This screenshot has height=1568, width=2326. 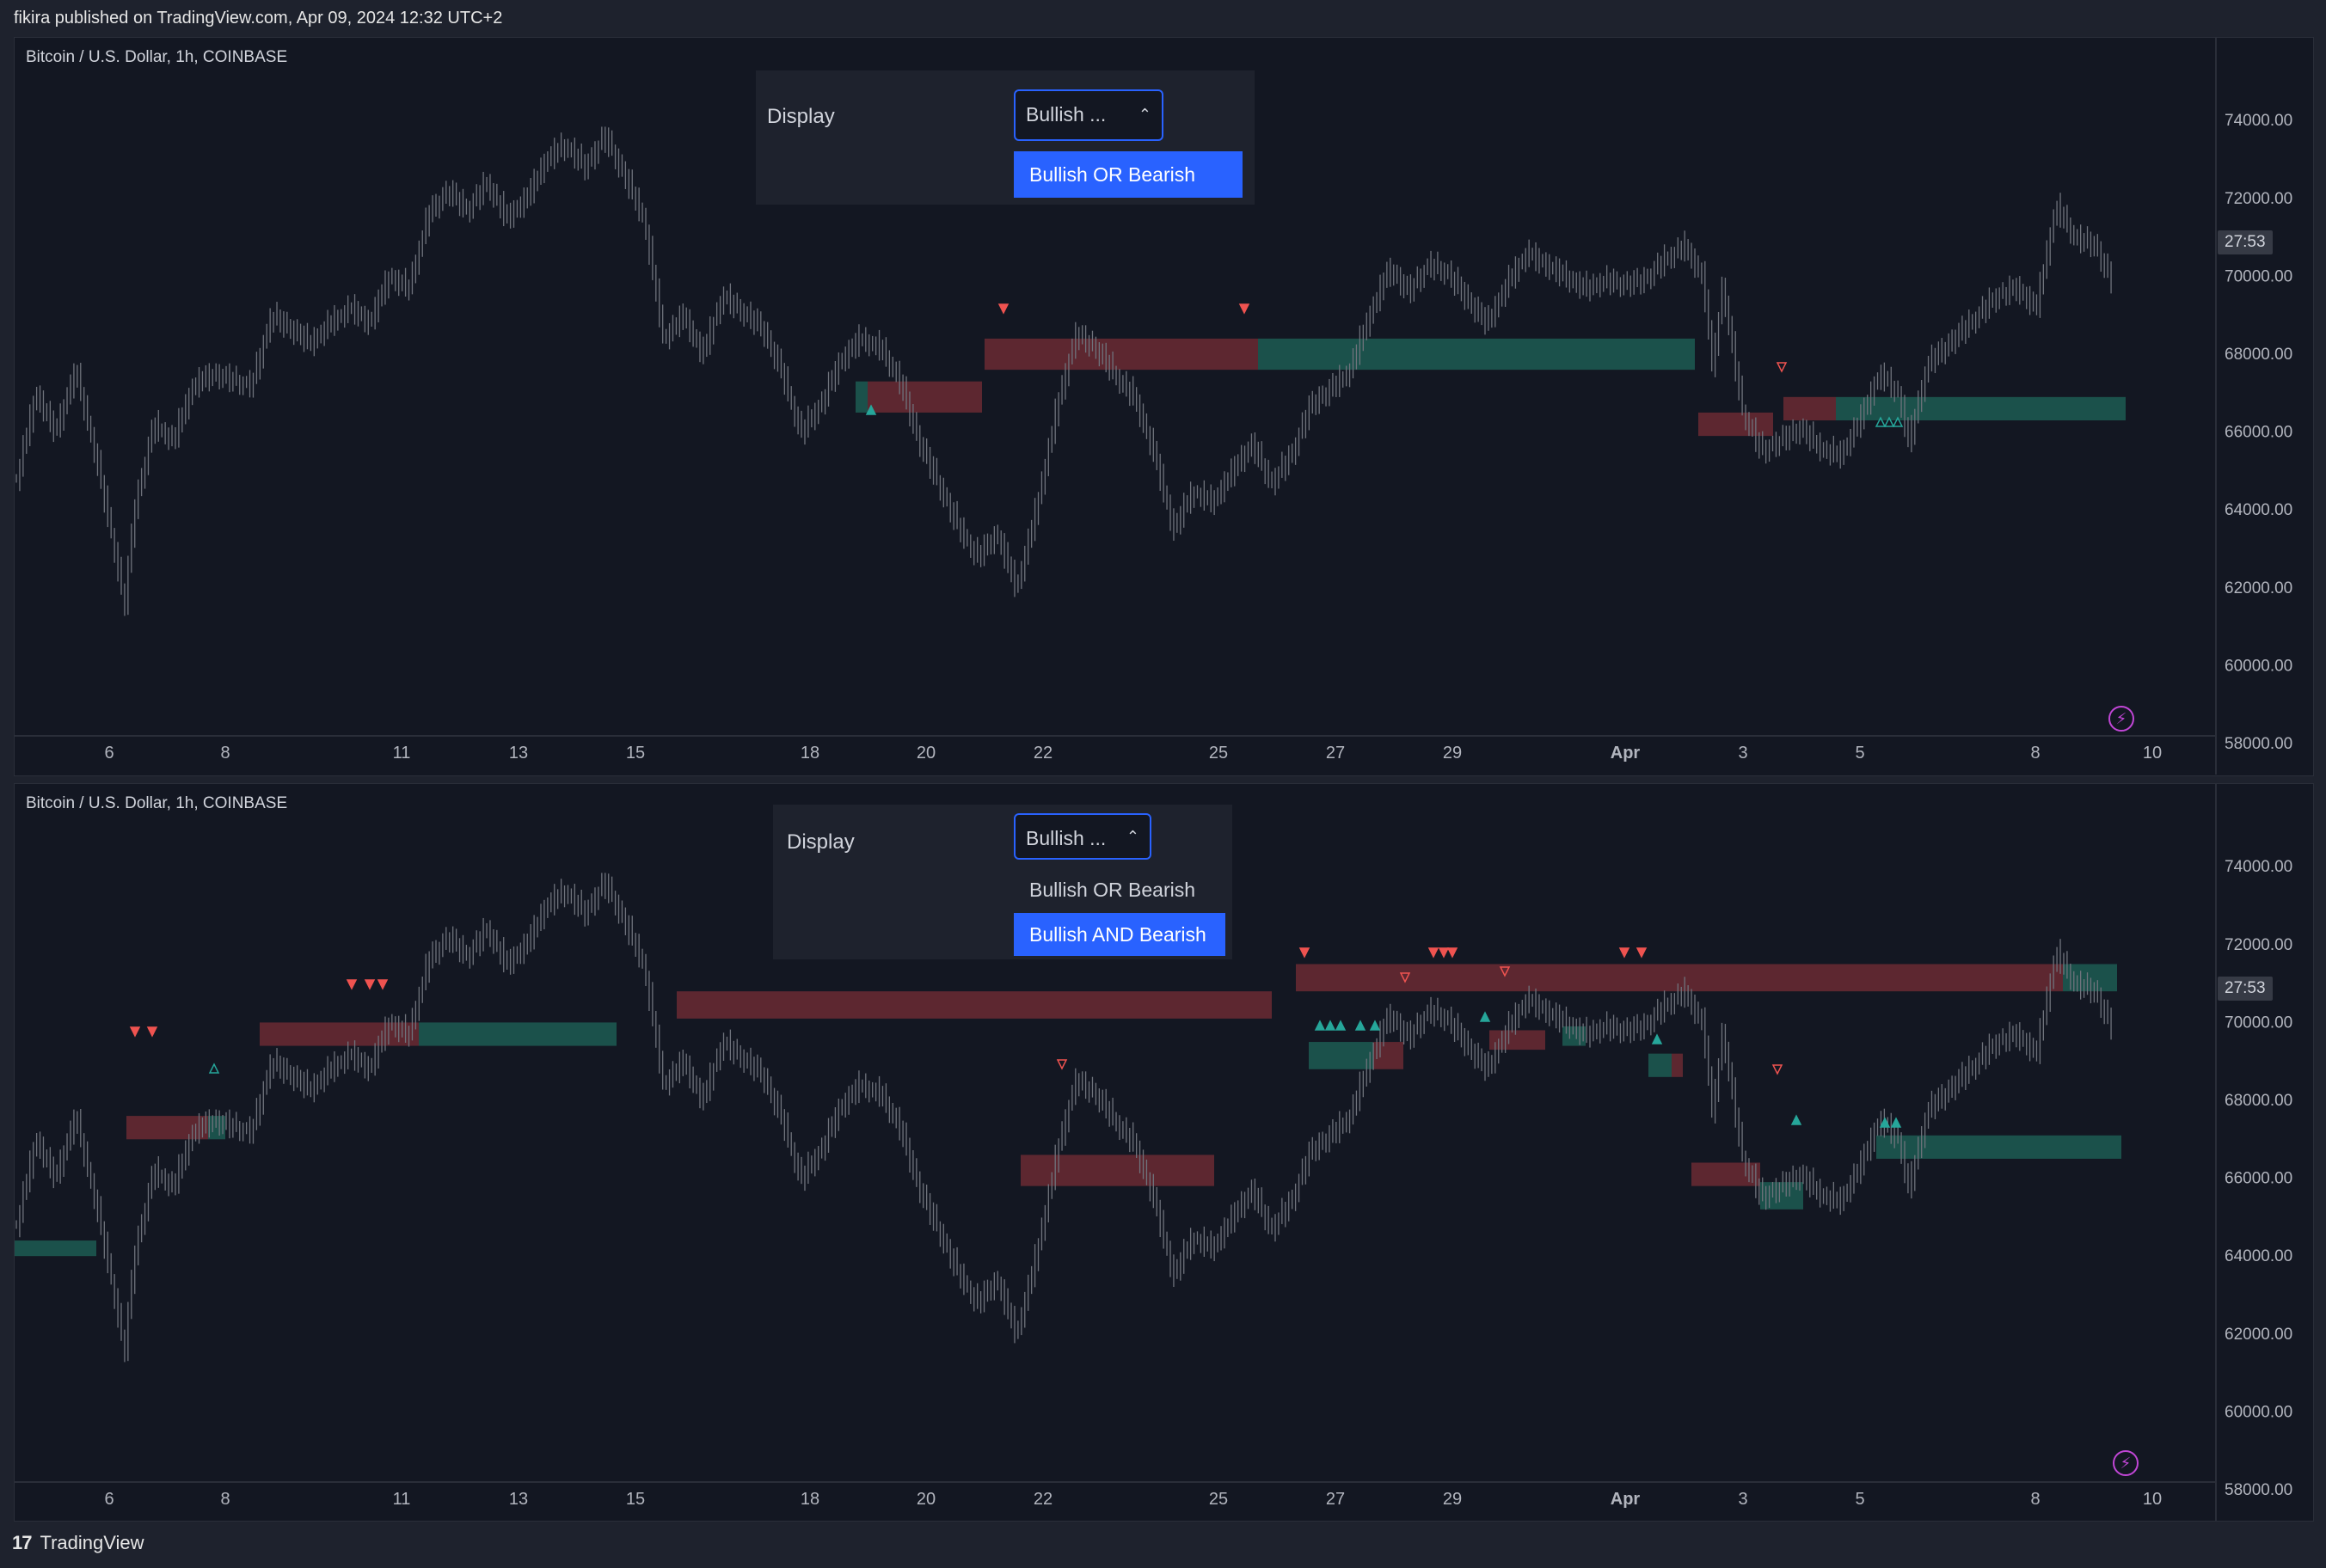 What do you see at coordinates (518, 753) in the screenshot?
I see `time-tick-label: 13` at bounding box center [518, 753].